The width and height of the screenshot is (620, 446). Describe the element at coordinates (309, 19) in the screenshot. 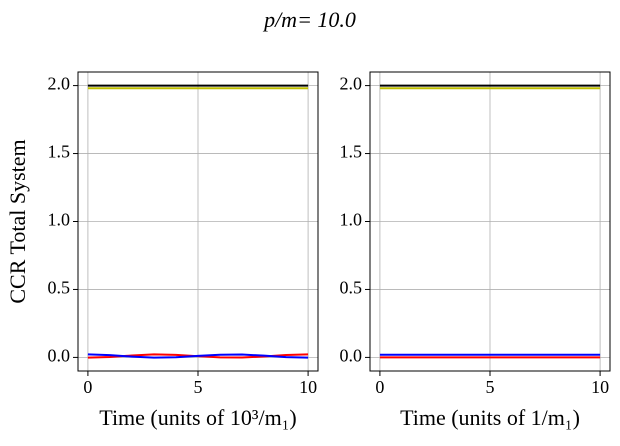

I see `suptitle: p/m= 10.0` at that location.